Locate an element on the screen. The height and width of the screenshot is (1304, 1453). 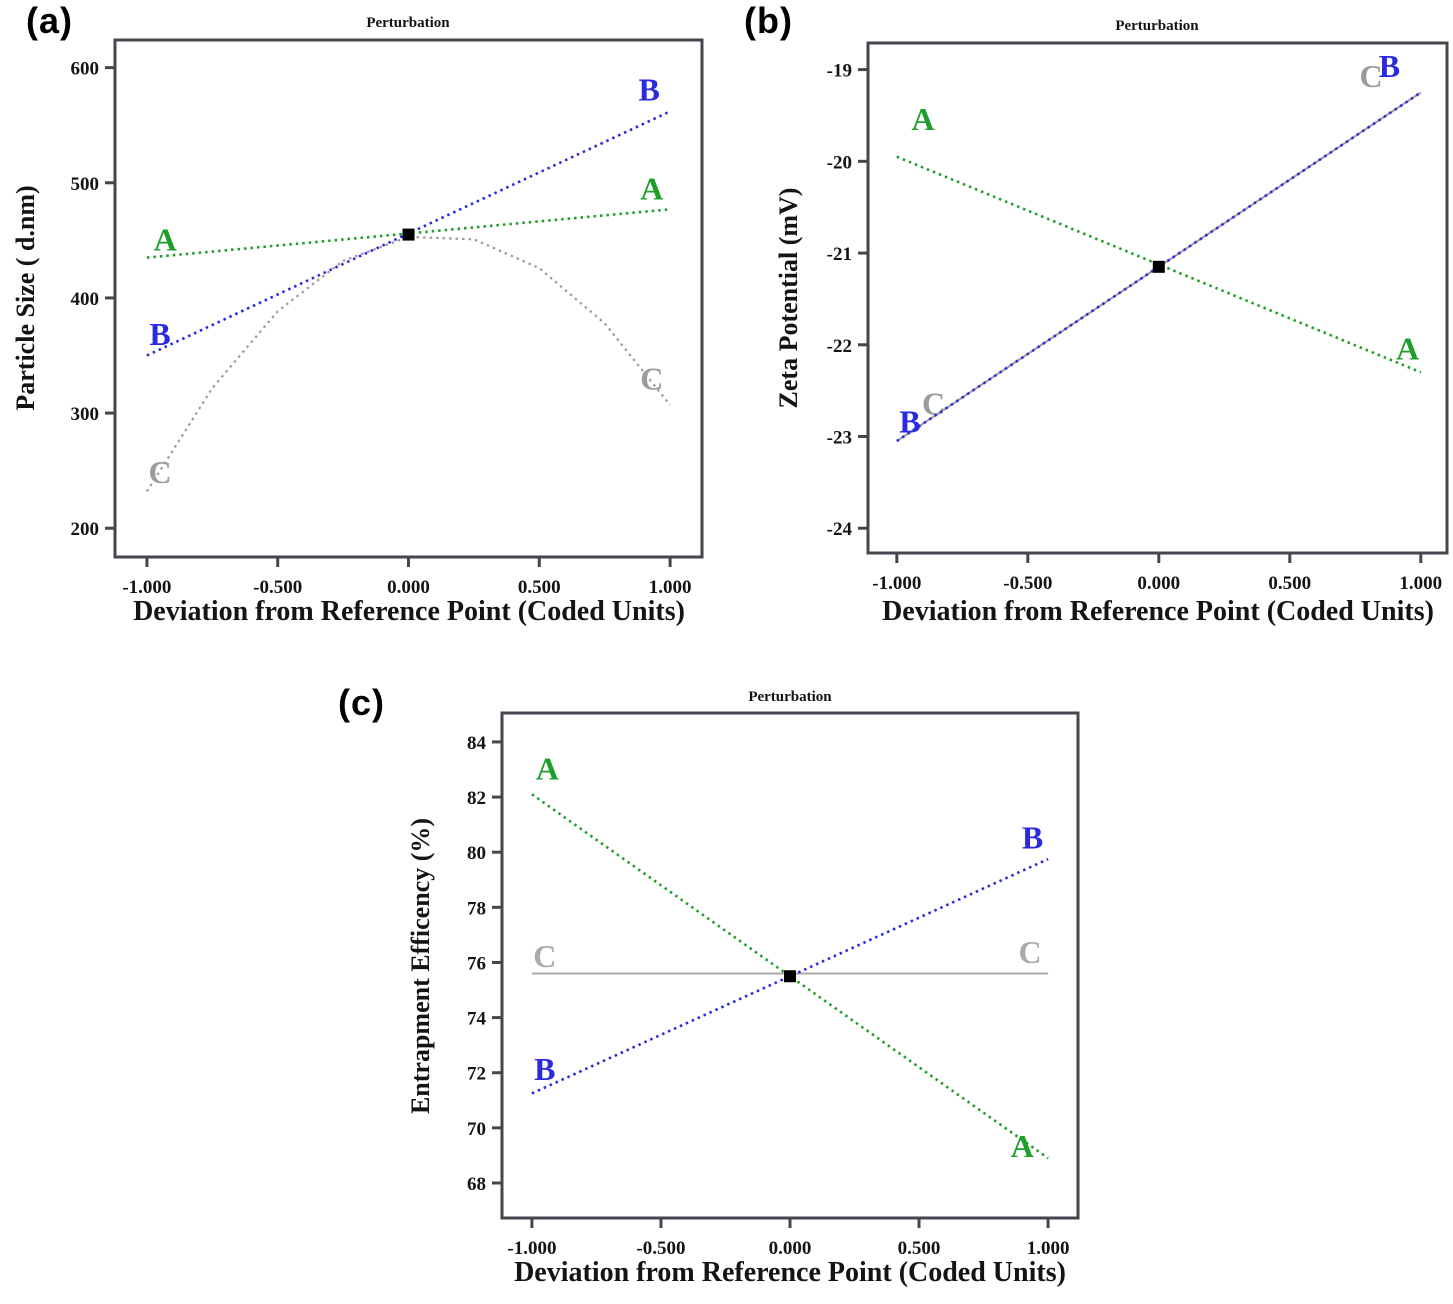
y-tick-label-b-4: -23 is located at coordinates (839, 438).